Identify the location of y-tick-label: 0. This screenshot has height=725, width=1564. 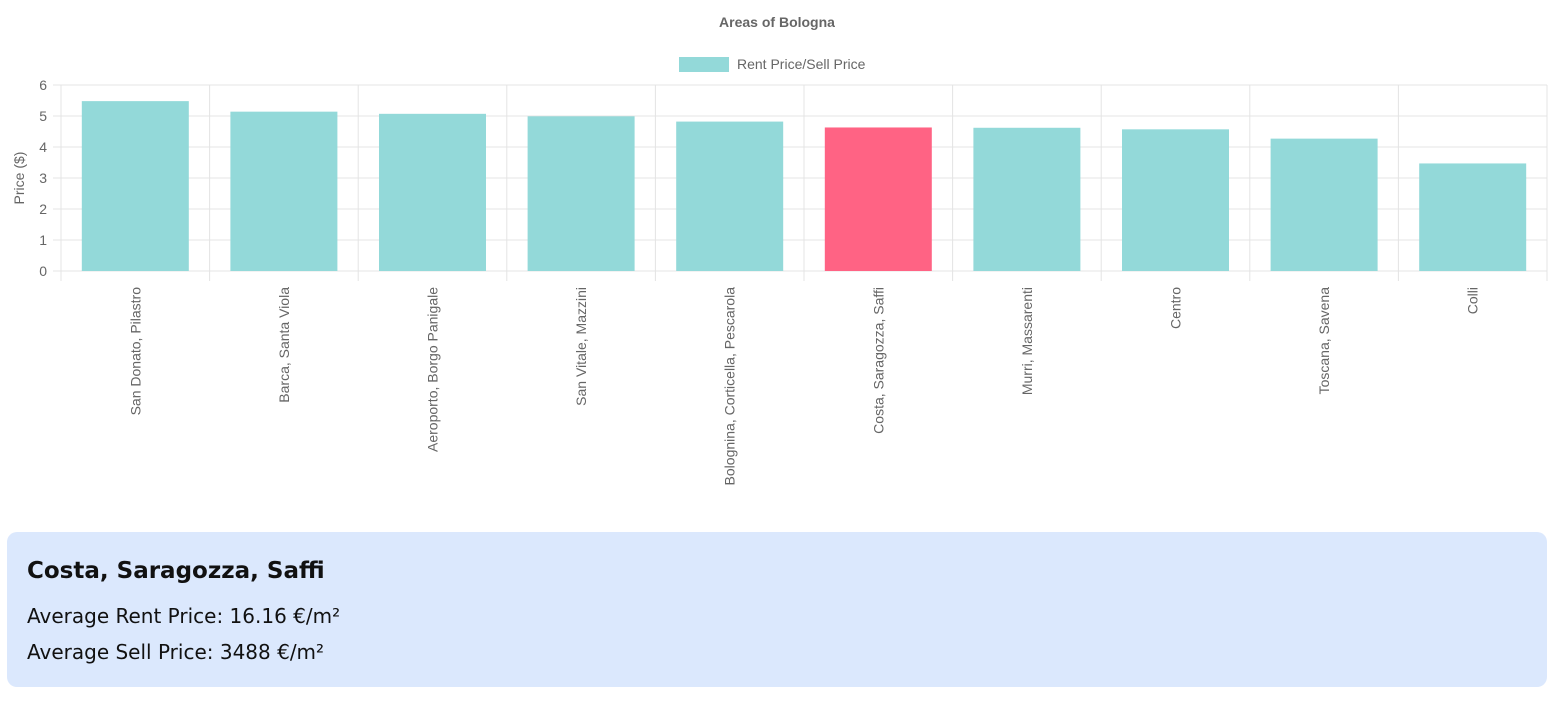
(43, 271).